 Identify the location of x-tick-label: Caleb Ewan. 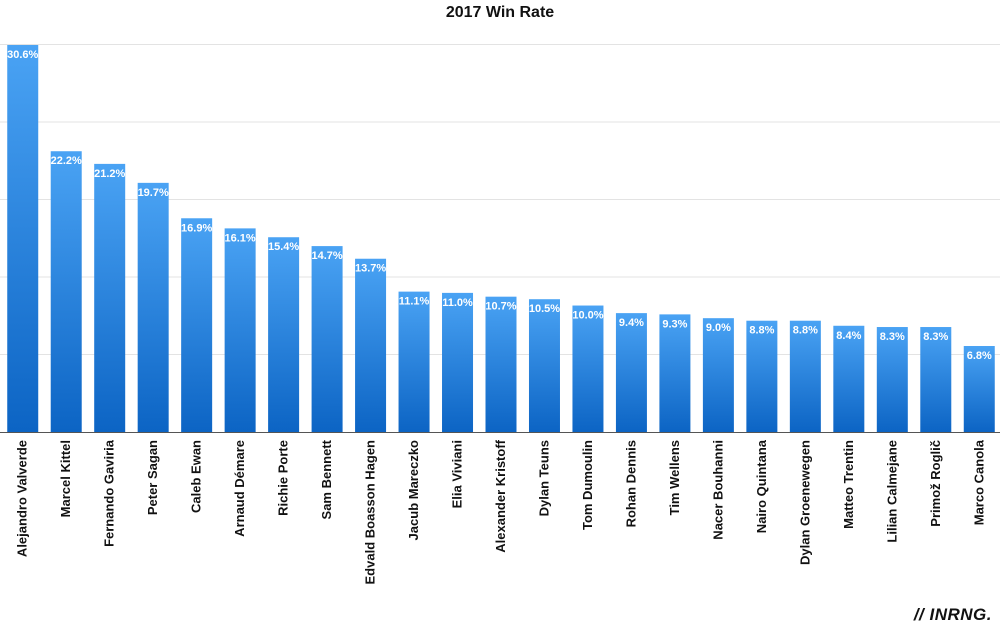
(196, 476).